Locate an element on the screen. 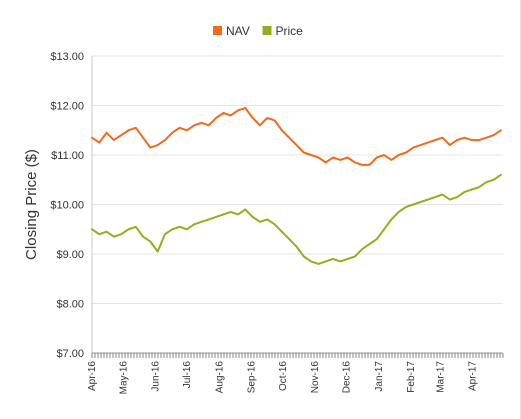 Image resolution: width=521 pixels, height=419 pixels. x-tick-label: Jun-16 is located at coordinates (156, 376).